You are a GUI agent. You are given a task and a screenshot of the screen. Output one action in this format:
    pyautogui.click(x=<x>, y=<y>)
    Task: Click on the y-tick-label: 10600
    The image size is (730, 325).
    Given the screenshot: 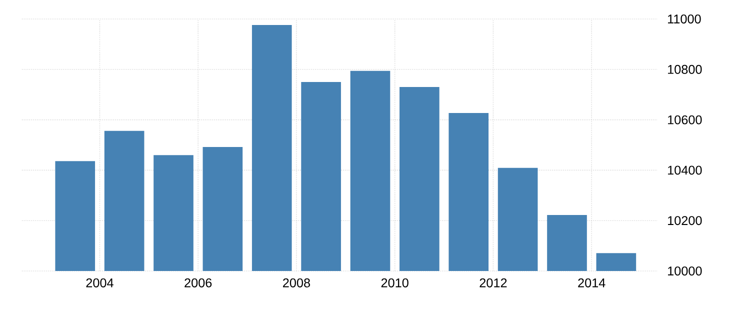 What is the action you would take?
    pyautogui.click(x=685, y=119)
    